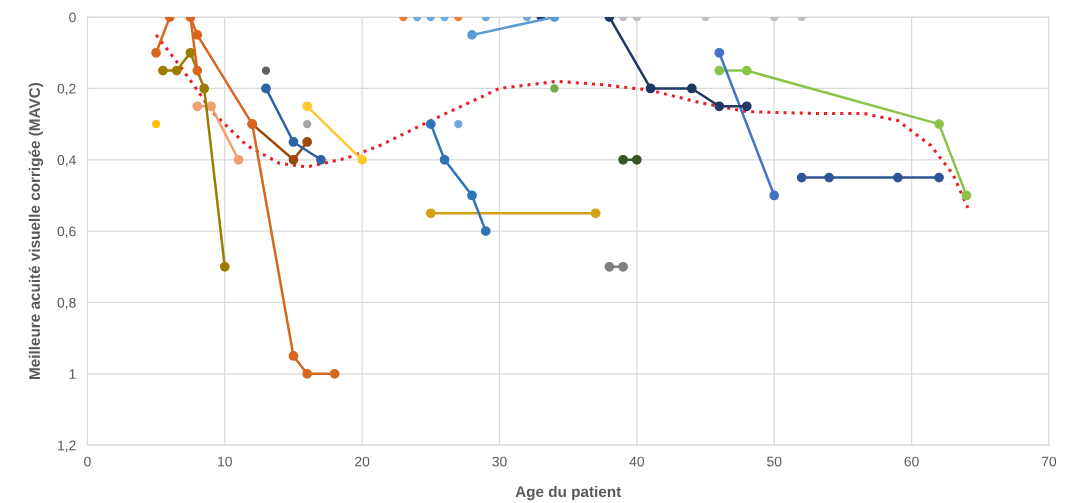 This screenshot has height=503, width=1066. Describe the element at coordinates (72, 374) in the screenshot. I see `y-tick-label: 1` at that location.